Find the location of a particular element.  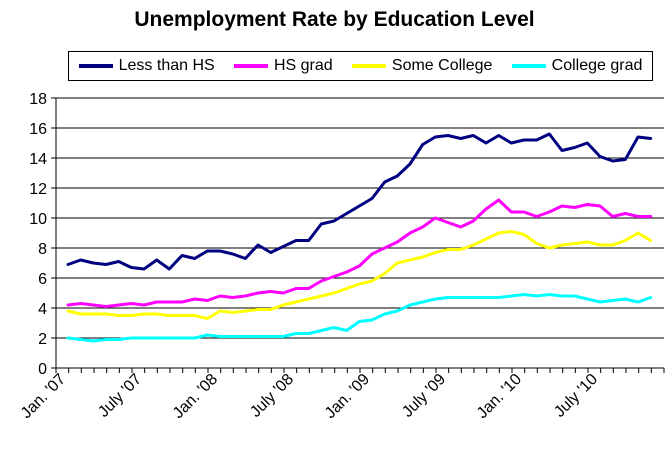

x-tick-label: July '08 is located at coordinates (272, 396).